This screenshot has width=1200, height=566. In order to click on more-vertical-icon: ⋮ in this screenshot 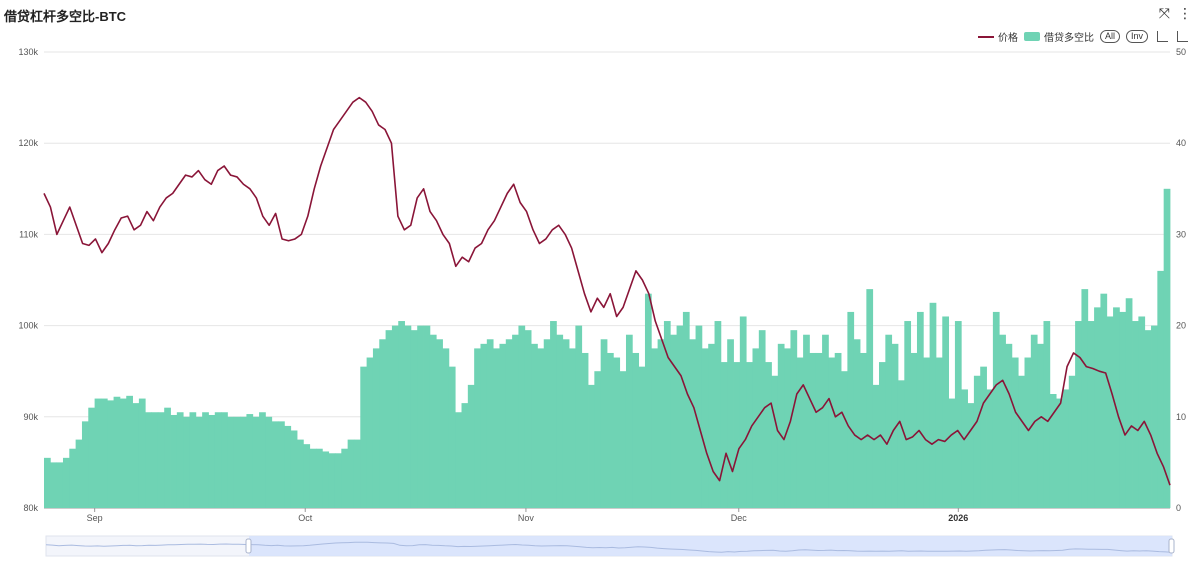, I will do `click(1185, 13)`.